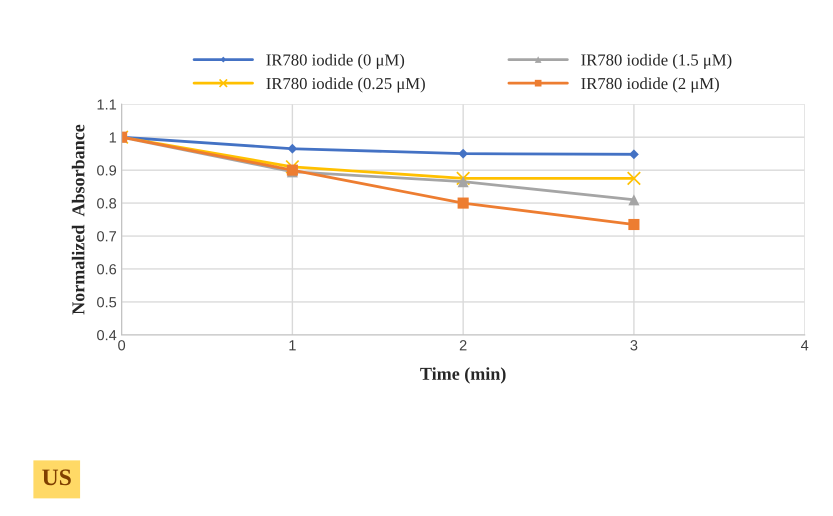 This screenshot has height=516, width=833. I want to click on x-tick-label: 1, so click(292, 345).